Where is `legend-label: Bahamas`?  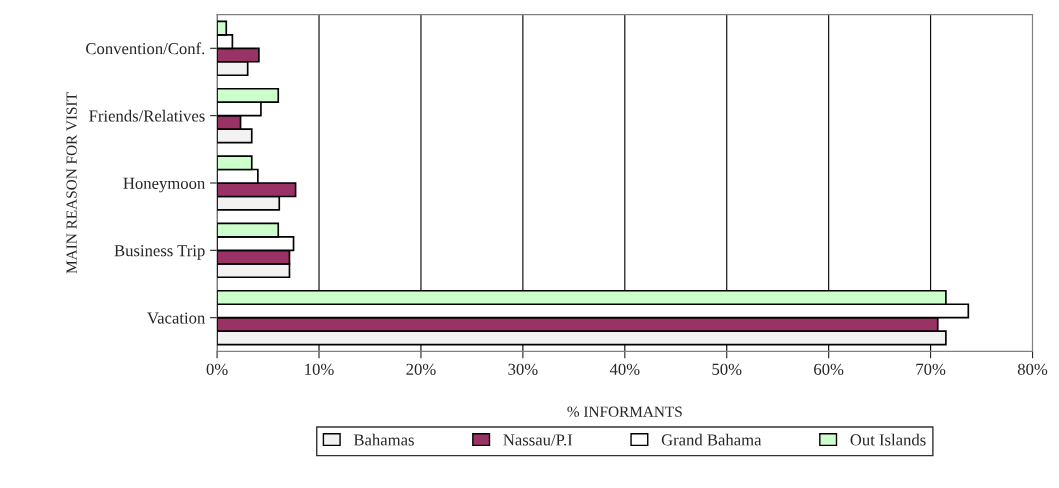
legend-label: Bahamas is located at coordinates (383, 439).